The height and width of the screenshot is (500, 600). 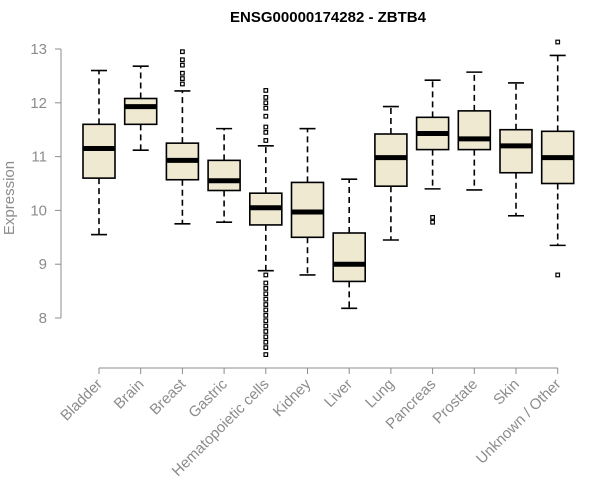 I want to click on x-tick-label: Liver, so click(x=338, y=393).